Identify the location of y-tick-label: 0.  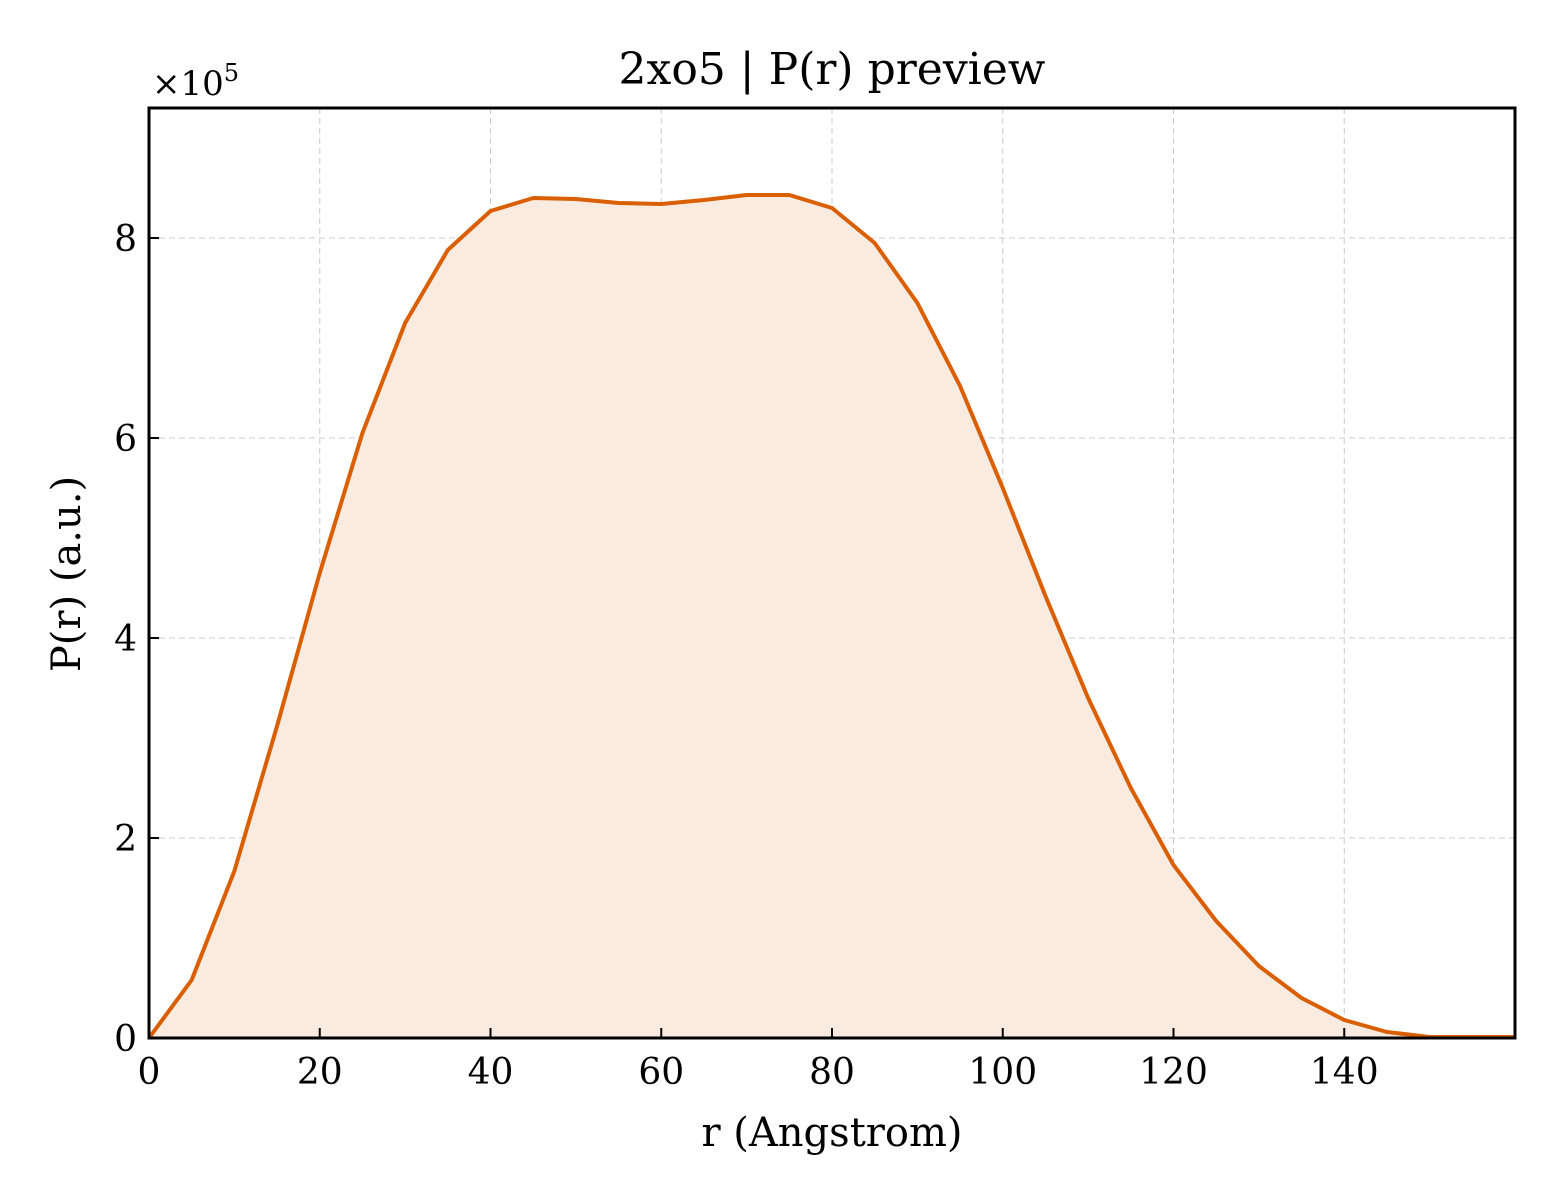
(125, 1039).